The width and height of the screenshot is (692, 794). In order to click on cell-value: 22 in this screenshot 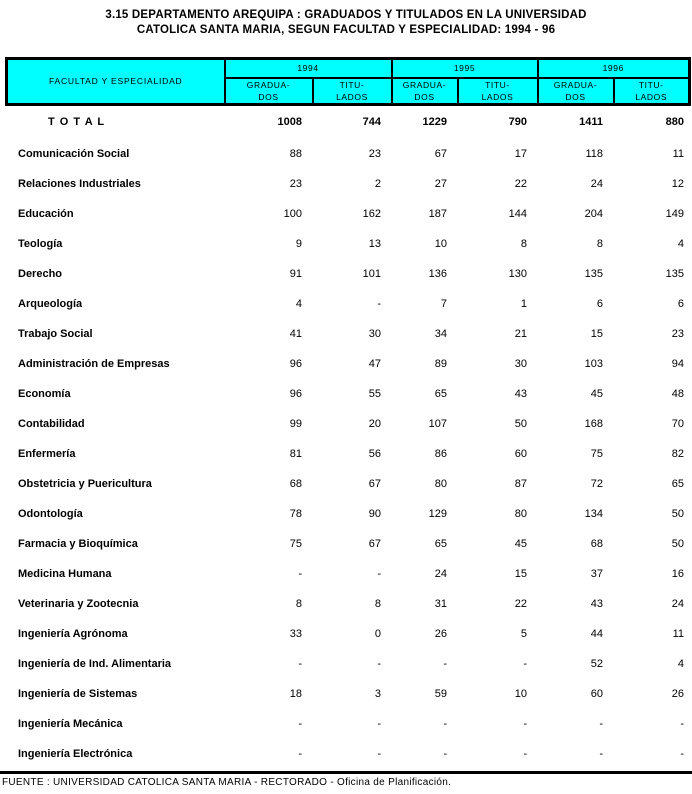, I will do `click(520, 183)`.